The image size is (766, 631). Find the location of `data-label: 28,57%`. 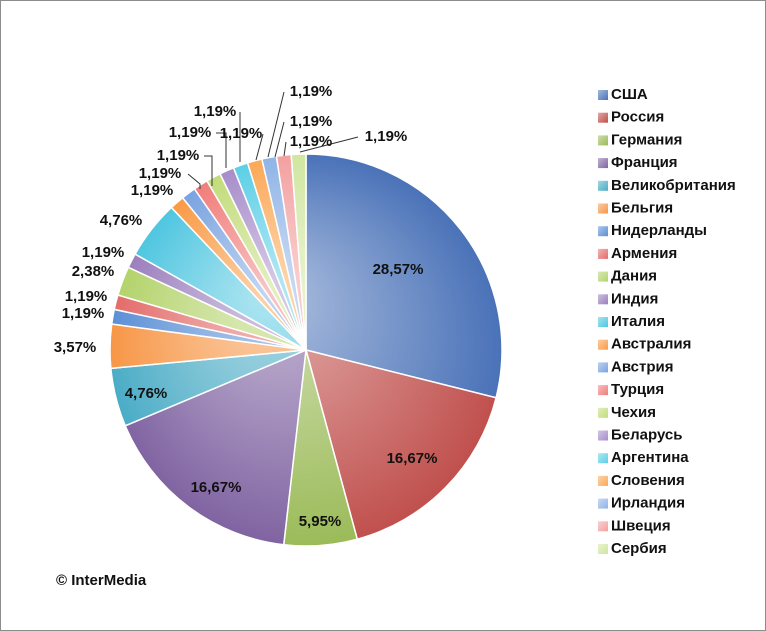

data-label: 28,57% is located at coordinates (398, 269).